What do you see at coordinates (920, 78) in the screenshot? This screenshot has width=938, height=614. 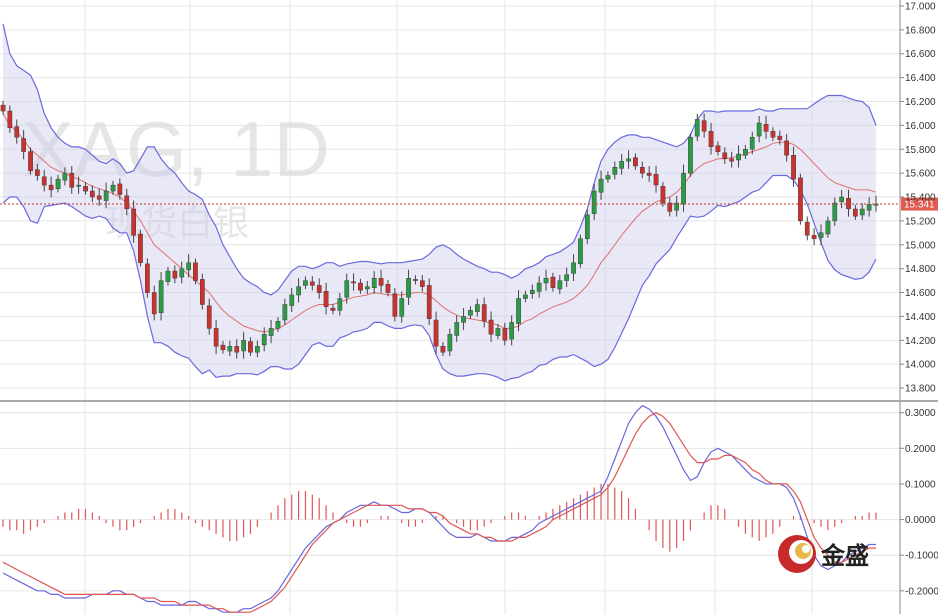 I see `price-tick-label: 16.400` at bounding box center [920, 78].